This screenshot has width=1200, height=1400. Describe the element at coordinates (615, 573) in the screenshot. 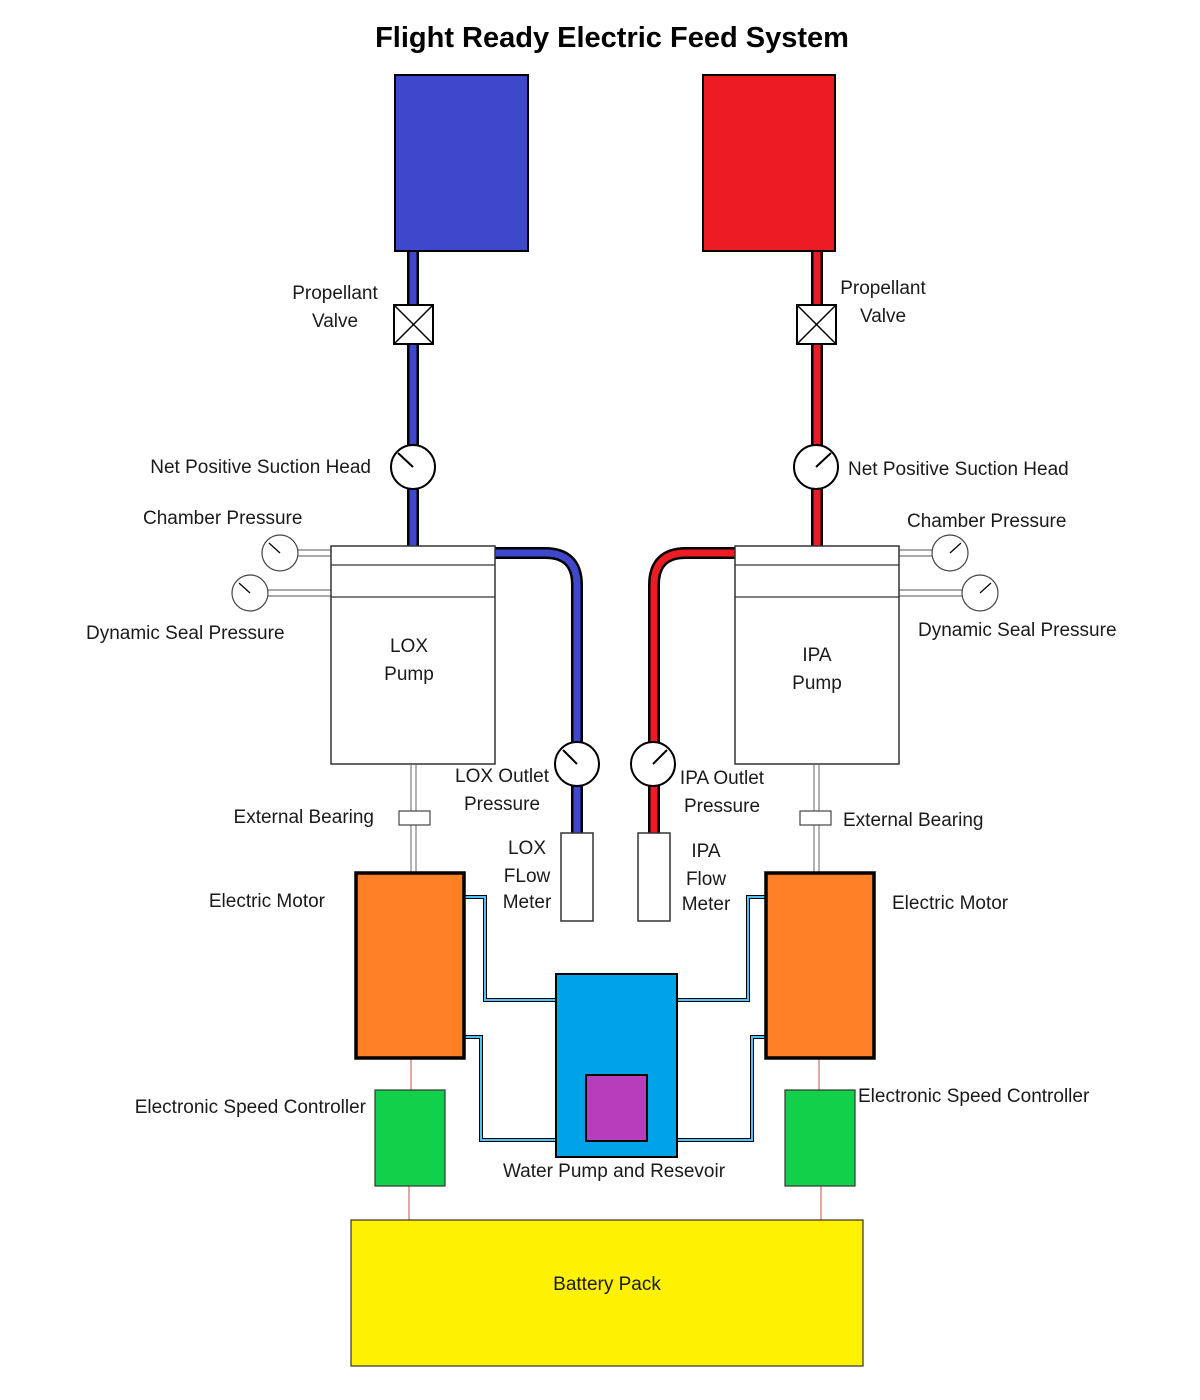

I see `sensor-taps` at that location.